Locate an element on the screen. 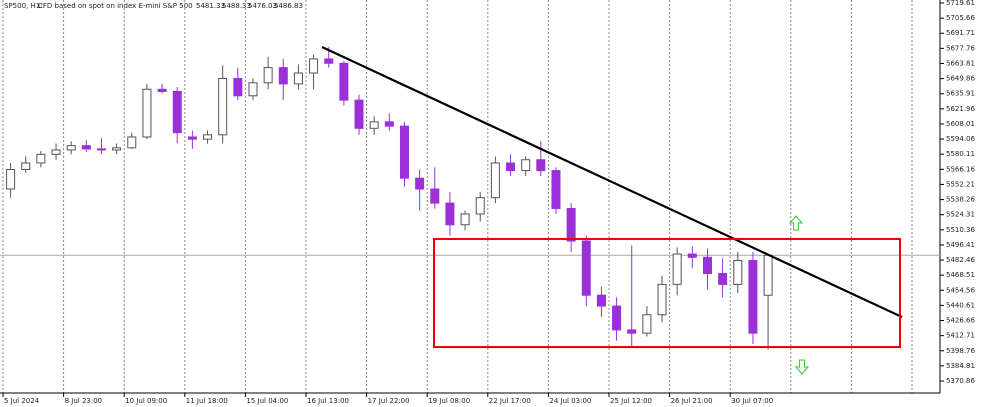  up-arrow is located at coordinates (796, 223).